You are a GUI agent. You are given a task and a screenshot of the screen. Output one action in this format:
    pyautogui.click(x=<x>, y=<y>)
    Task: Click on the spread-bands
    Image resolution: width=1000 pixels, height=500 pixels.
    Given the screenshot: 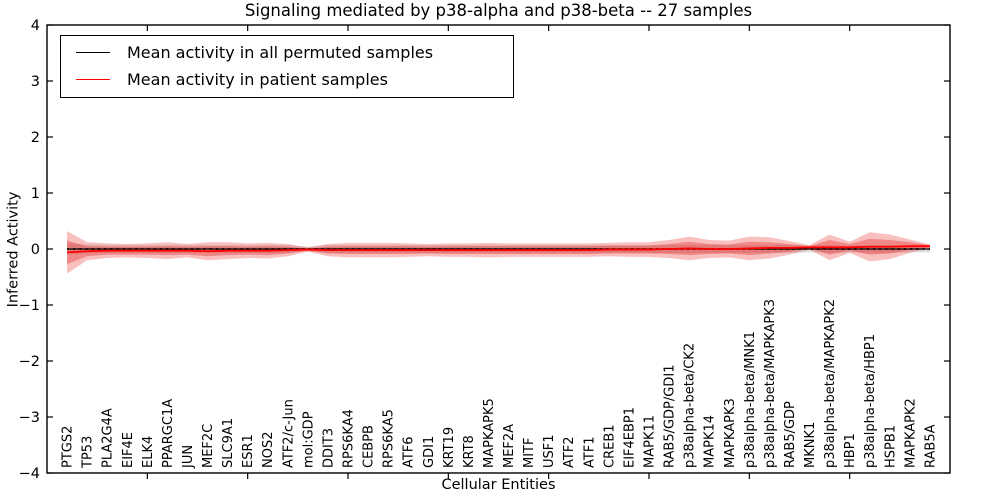 What is the action you would take?
    pyautogui.click(x=498, y=252)
    